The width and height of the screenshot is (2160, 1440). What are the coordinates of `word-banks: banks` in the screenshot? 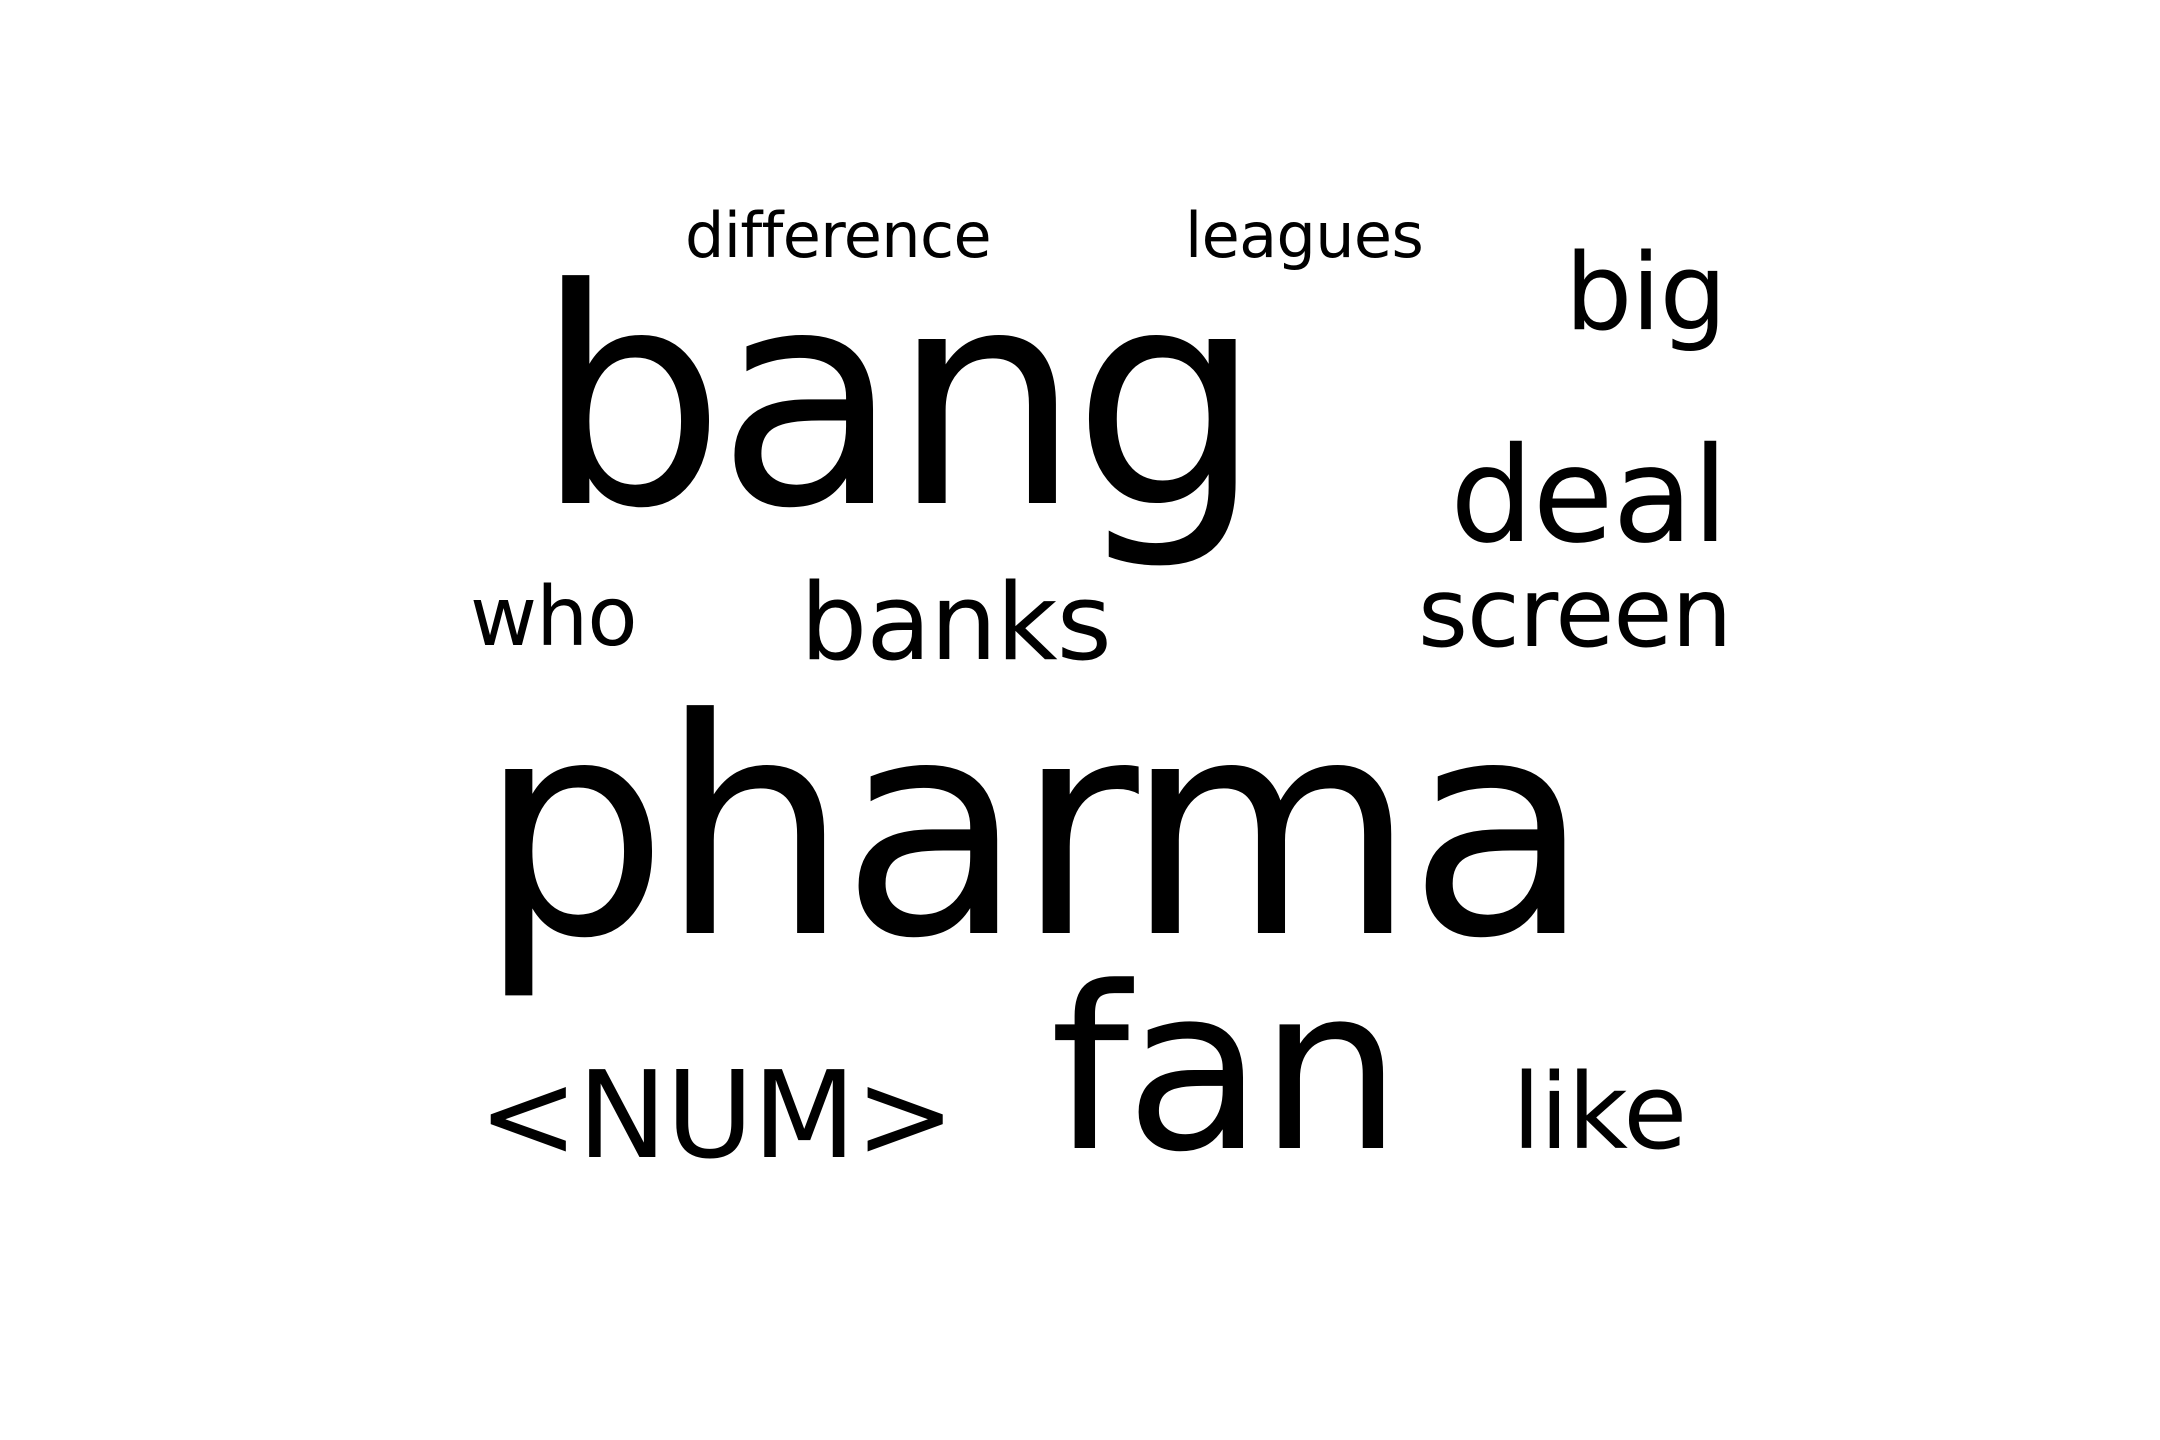 It's located at (956, 622).